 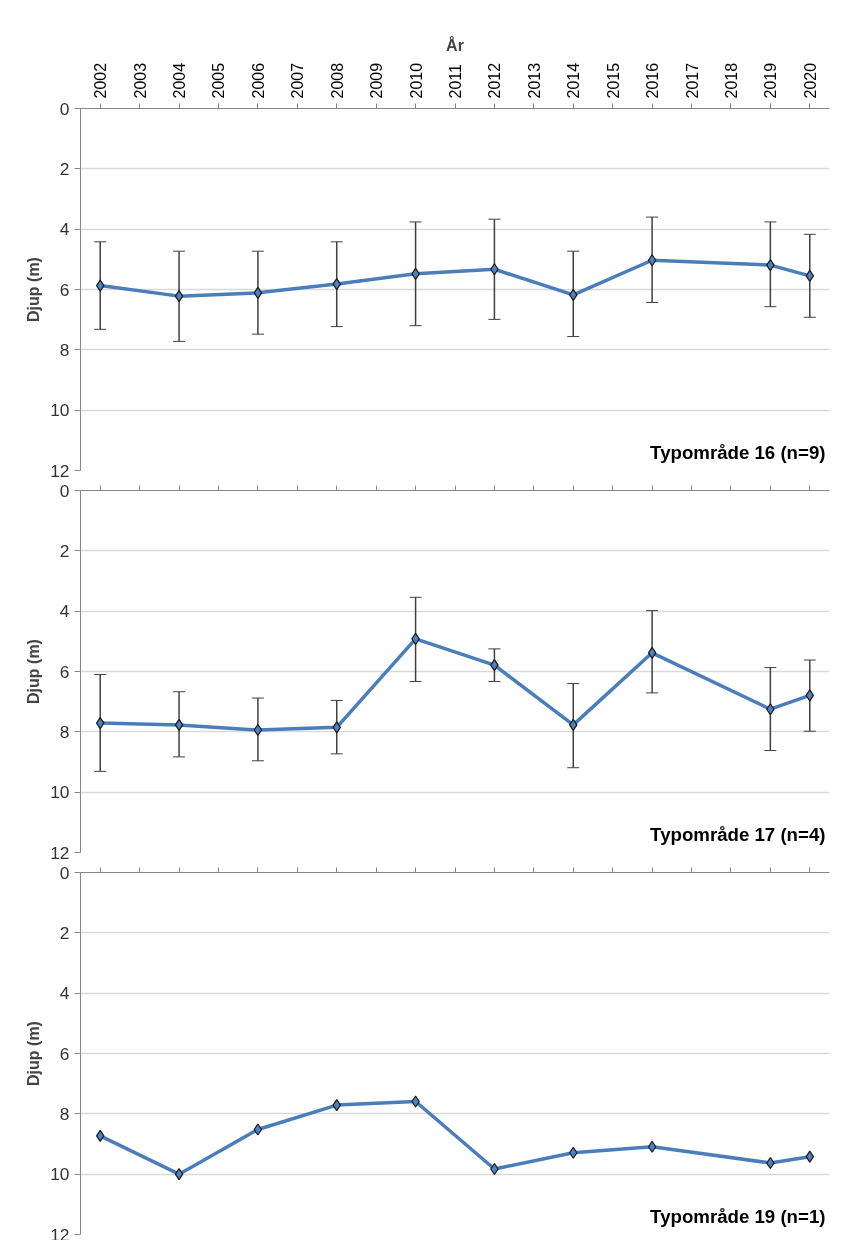 What do you see at coordinates (771, 80) in the screenshot?
I see `x-tick-label: 2019` at bounding box center [771, 80].